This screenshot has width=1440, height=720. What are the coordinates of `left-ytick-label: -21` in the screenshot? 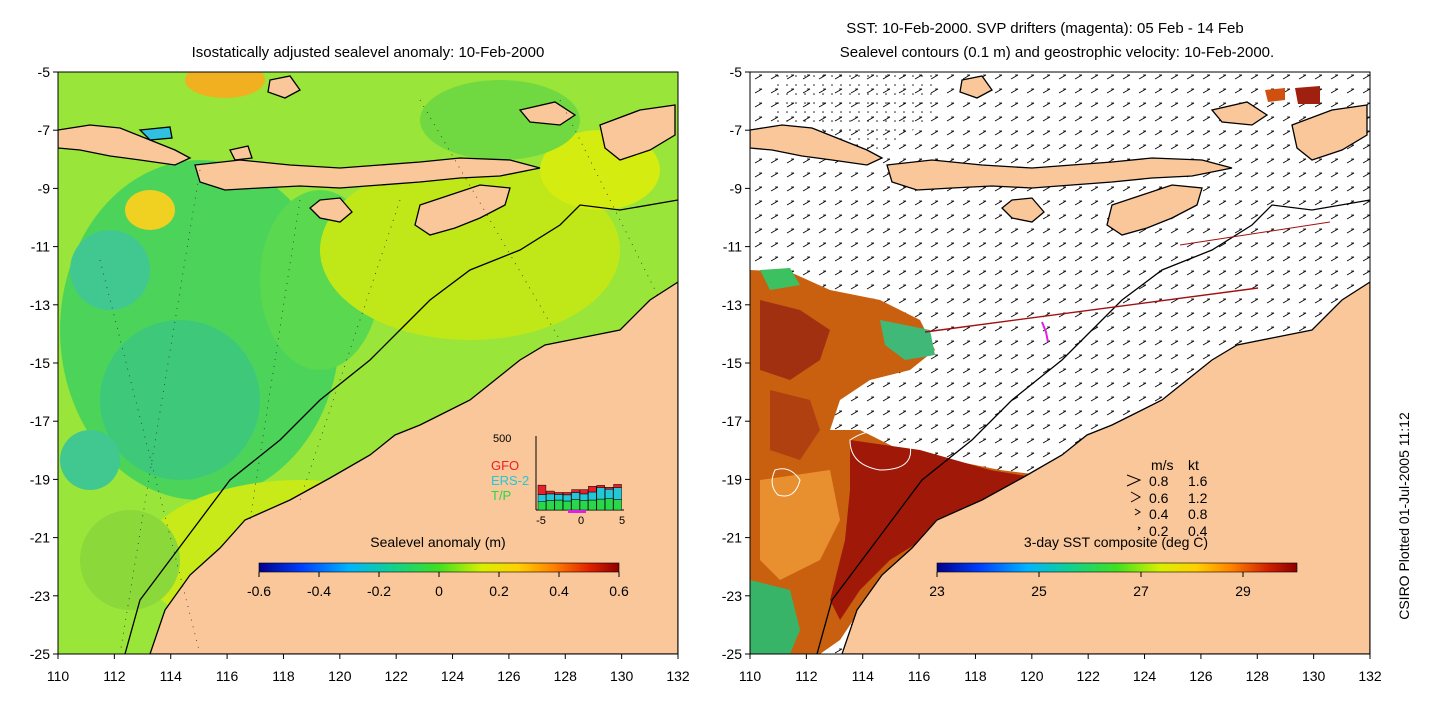 It's located at (40, 538).